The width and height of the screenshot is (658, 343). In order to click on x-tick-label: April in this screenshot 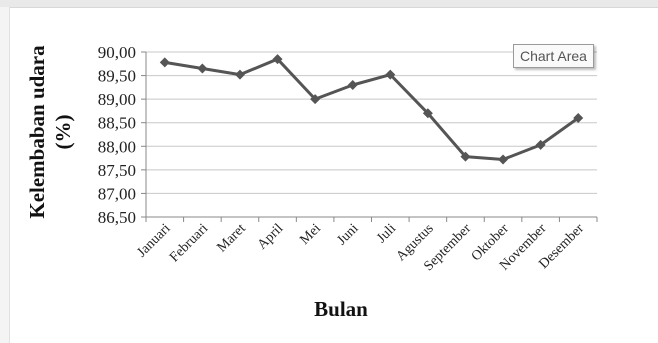, I will do `click(271, 237)`.